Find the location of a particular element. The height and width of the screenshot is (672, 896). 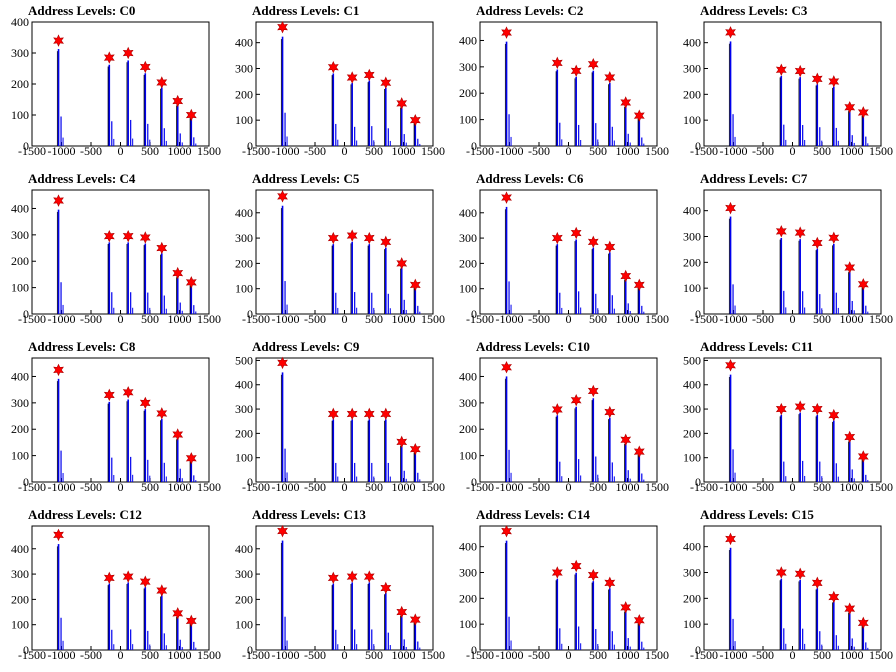

chart-title: Address Levels: C11 is located at coordinates (756, 346).